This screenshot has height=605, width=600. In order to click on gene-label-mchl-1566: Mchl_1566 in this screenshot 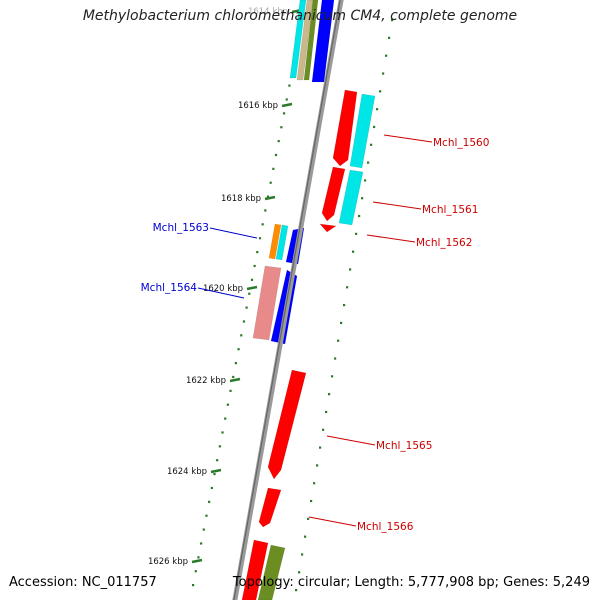, I will do `click(385, 527)`.